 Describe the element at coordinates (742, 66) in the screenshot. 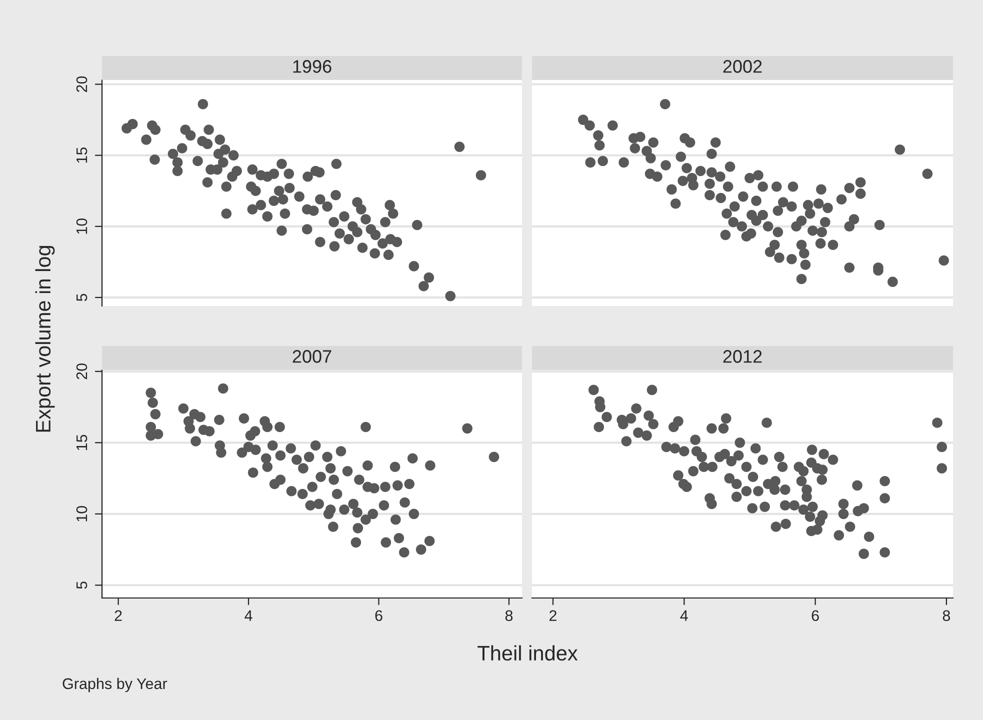

I see `chart-title: 2002` at that location.